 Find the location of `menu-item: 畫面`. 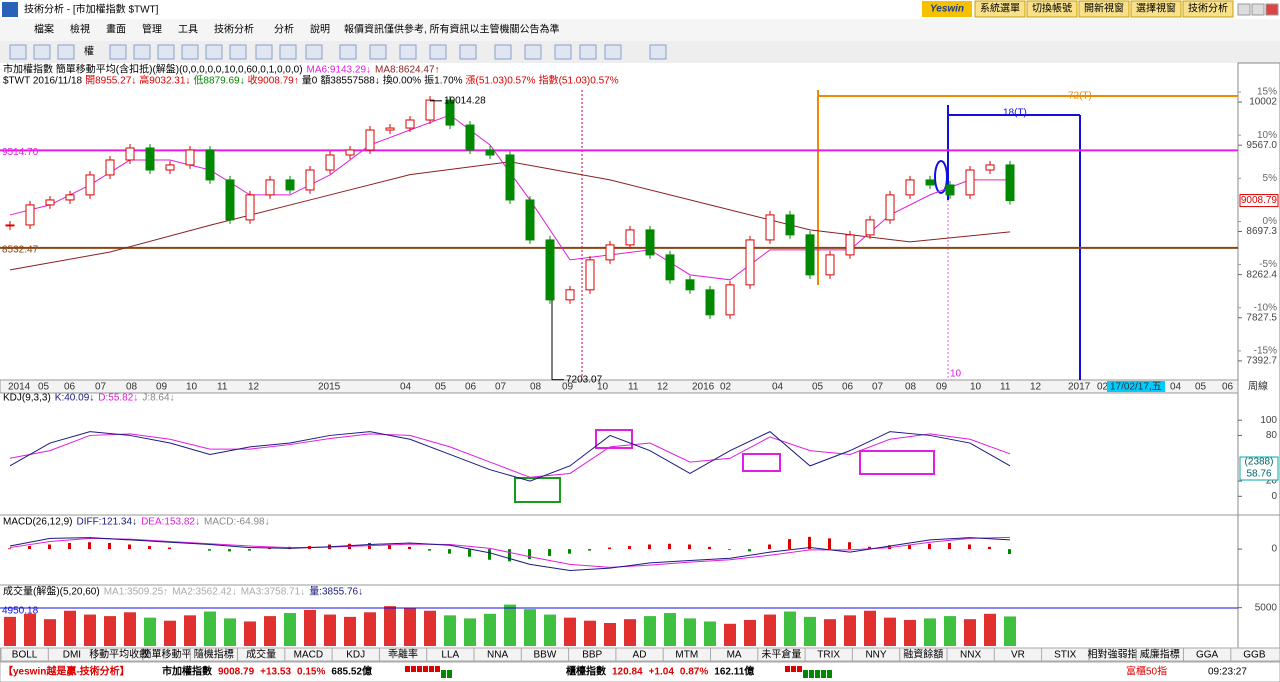

menu-item: 畫面 is located at coordinates (116, 29).